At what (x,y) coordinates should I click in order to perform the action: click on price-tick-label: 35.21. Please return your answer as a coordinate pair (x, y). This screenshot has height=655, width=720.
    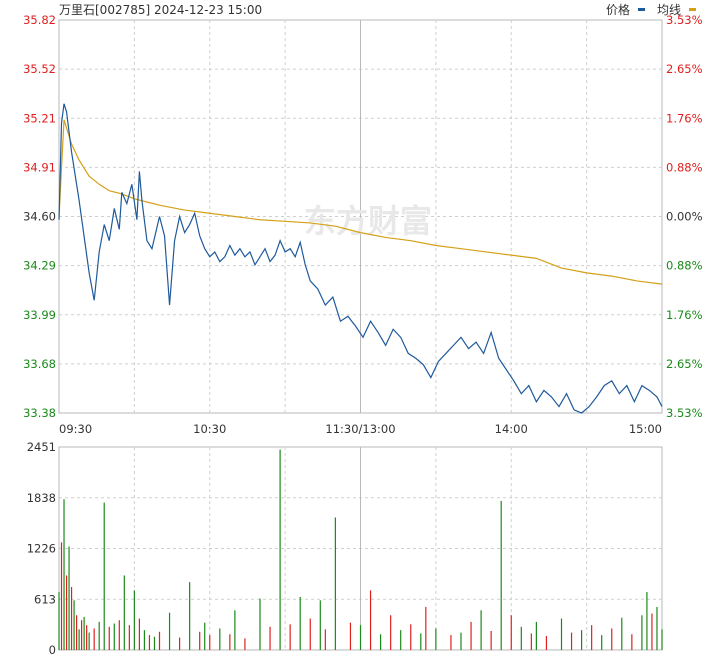
    Looking at the image, I should click on (39, 118).